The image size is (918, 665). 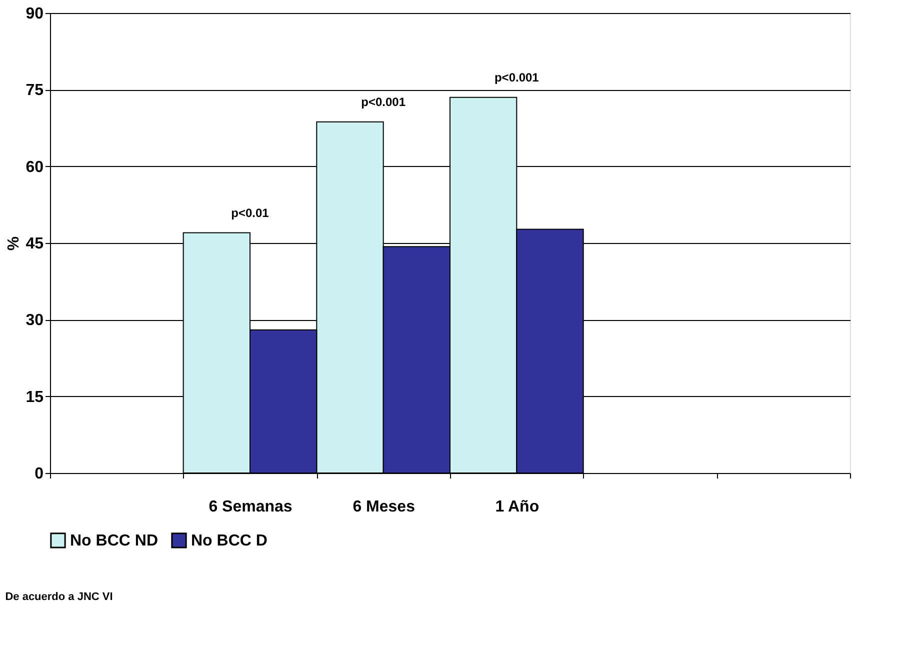 I want to click on x-tick-label: 1 Año, so click(x=517, y=507).